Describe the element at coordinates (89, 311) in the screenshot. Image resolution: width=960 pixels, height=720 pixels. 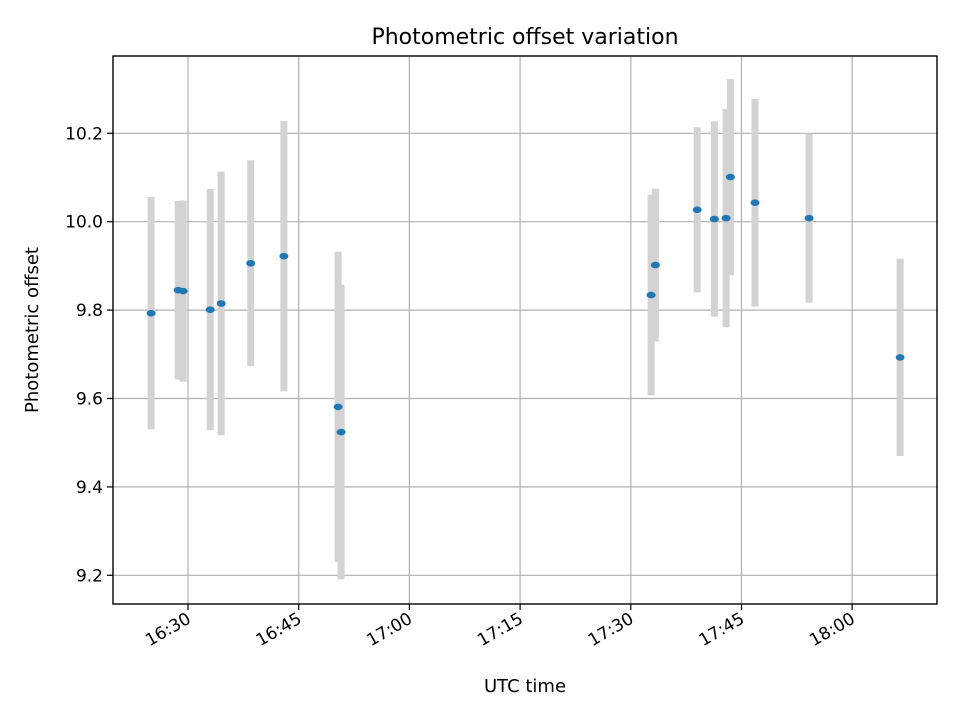
I see `y-tick-label: 9.8` at that location.